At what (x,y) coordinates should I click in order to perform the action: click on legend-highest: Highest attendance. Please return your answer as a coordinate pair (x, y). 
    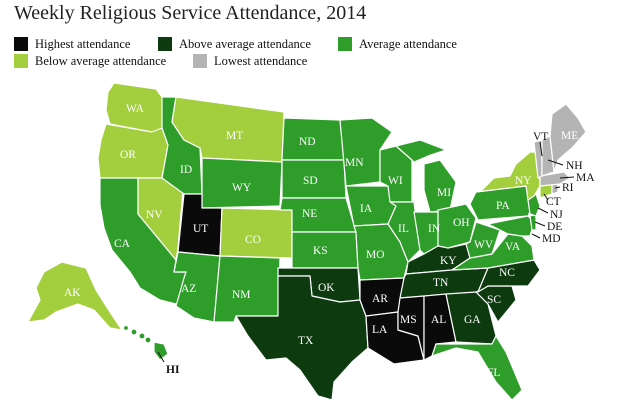
    Looking at the image, I should click on (72, 44).